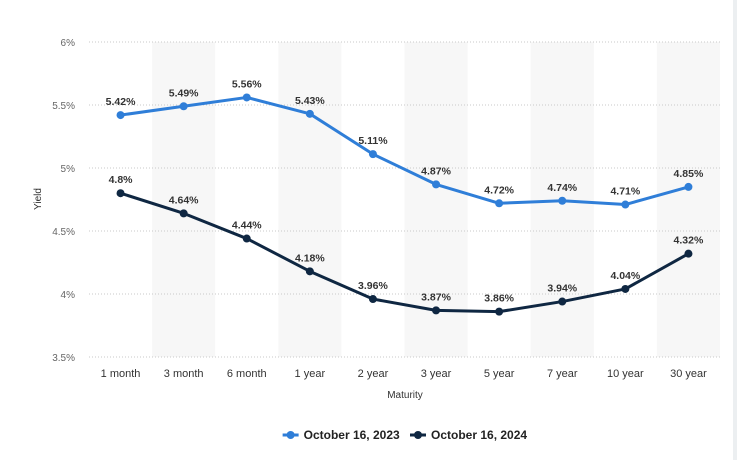 The image size is (737, 465). What do you see at coordinates (310, 258) in the screenshot?
I see `data-label: 4.18%` at bounding box center [310, 258].